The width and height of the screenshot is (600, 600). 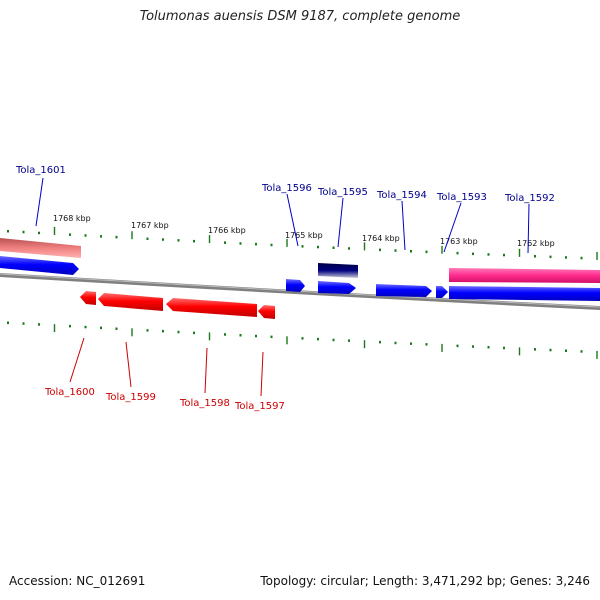 I want to click on scale-label-1767: 1767 kbp, so click(x=150, y=225).